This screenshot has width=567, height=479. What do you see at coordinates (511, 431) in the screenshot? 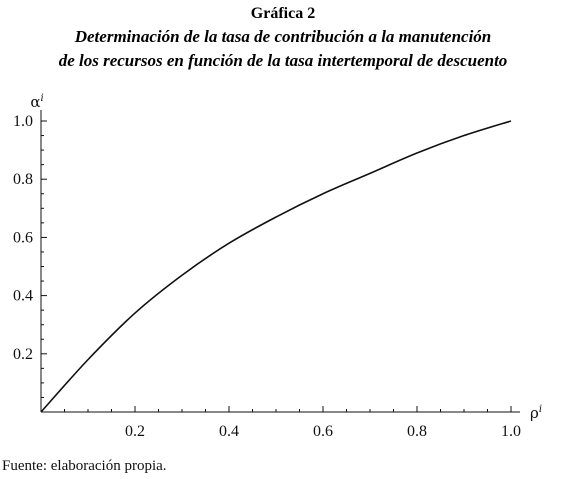
I see `x-tick-label: 1.0` at bounding box center [511, 431].